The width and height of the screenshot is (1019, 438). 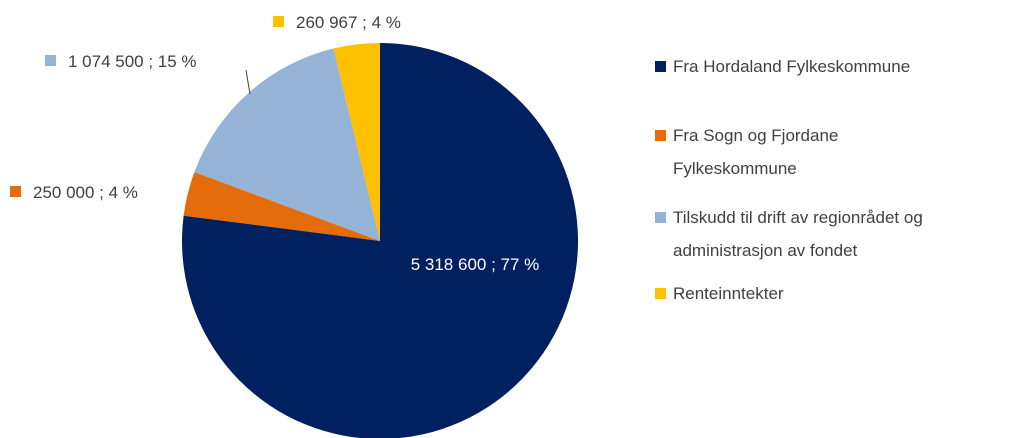 I want to click on data-label-text: 260 967 ; 4 %, so click(x=348, y=22).